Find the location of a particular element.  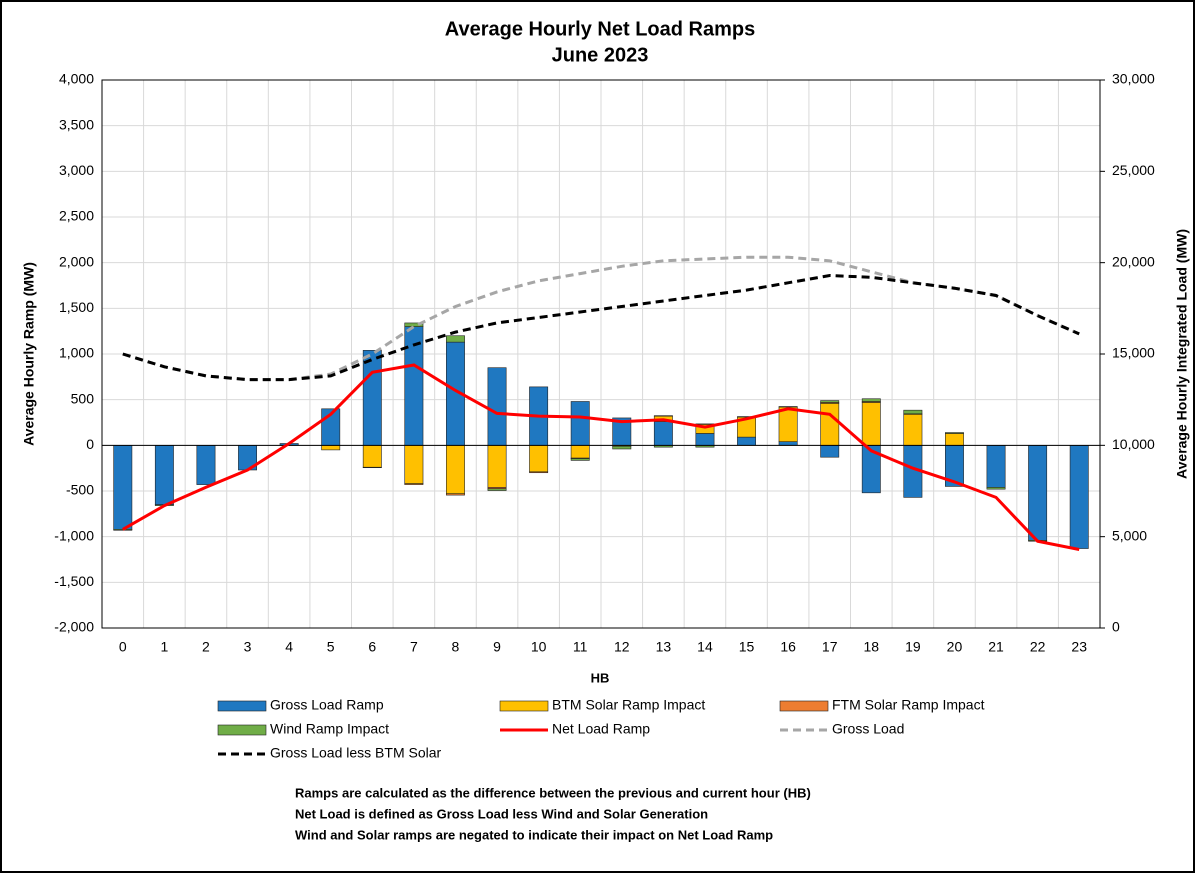

x-tick-label: 11 is located at coordinates (580, 647).